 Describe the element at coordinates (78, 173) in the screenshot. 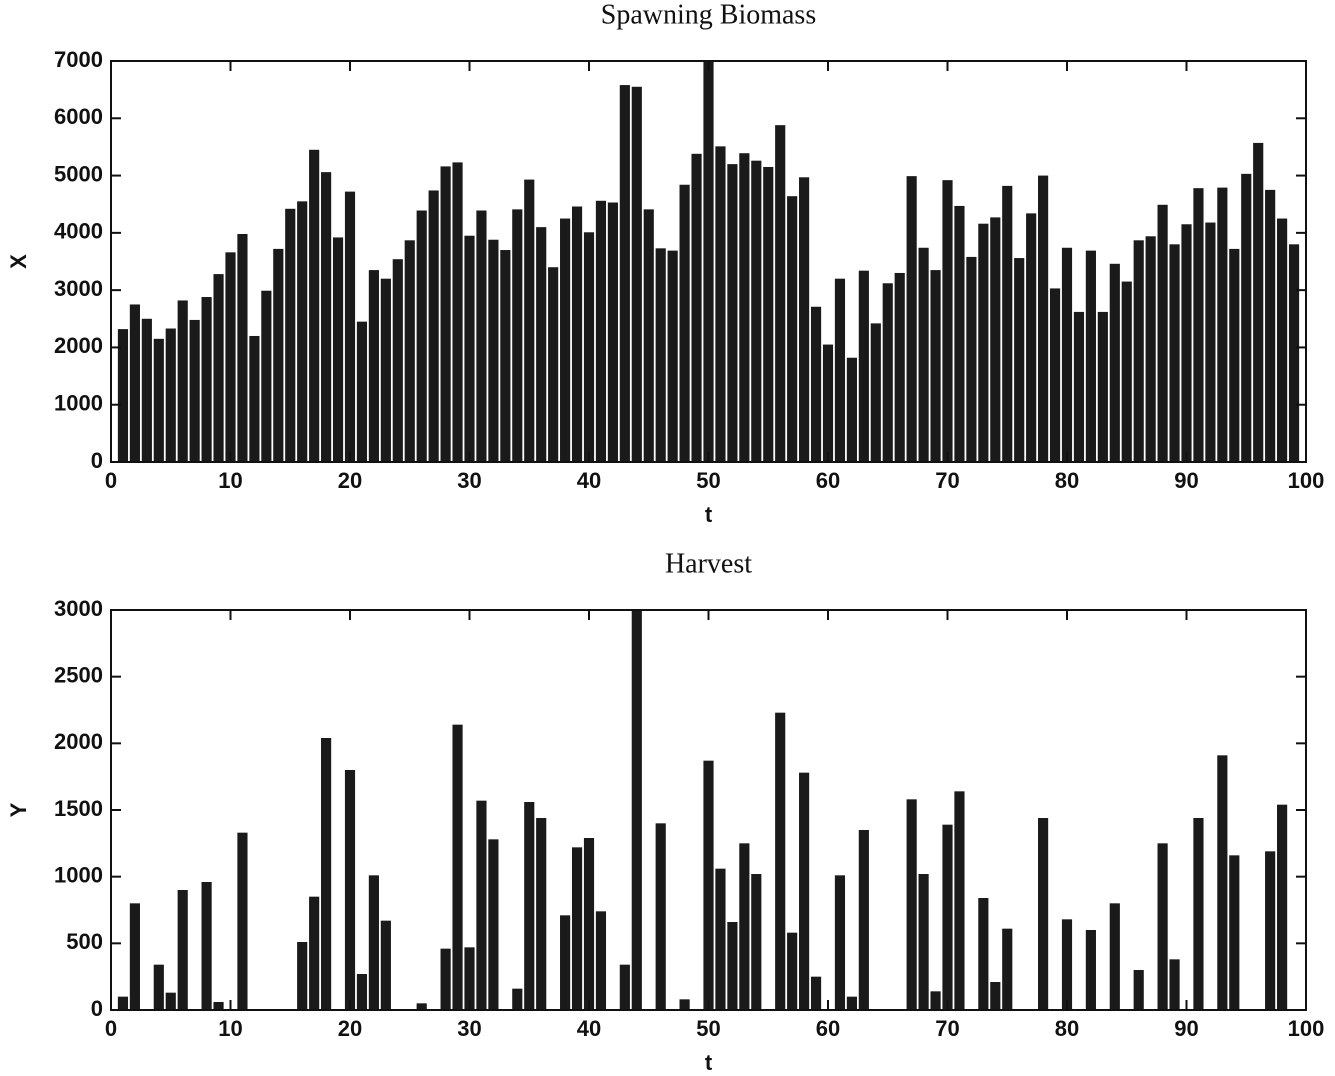

I see `y-tick-label: 5000` at that location.